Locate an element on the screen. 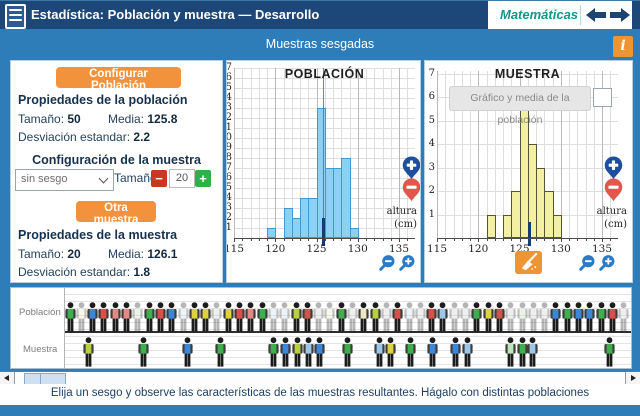  chevron-down-icon is located at coordinates (103, 178).